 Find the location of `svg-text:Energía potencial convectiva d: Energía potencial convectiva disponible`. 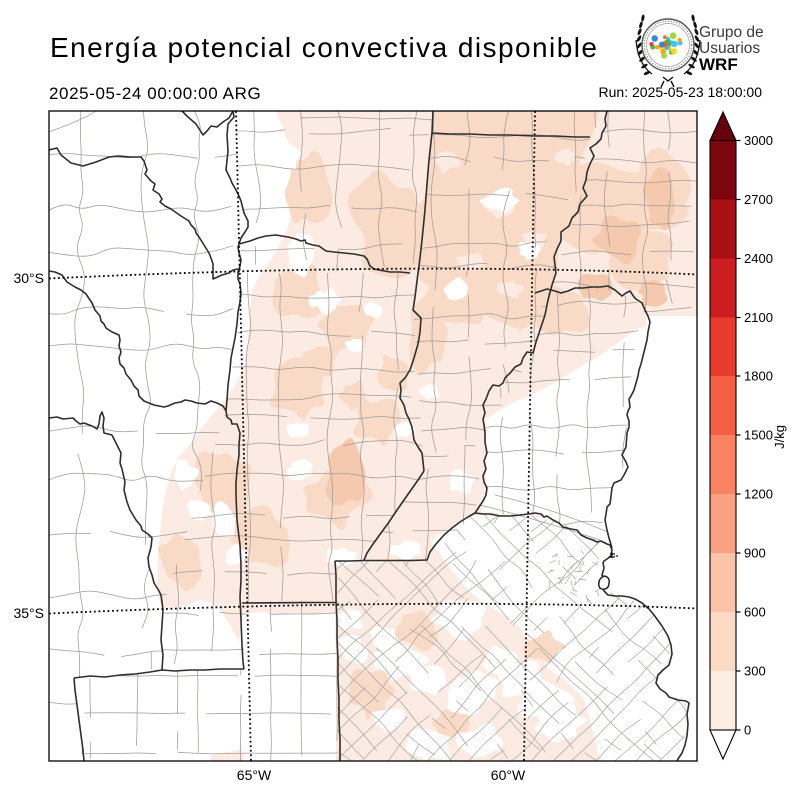

svg-text:Energía potencial convectiva d: Energía potencial convectiva disponible is located at coordinates (324, 47).